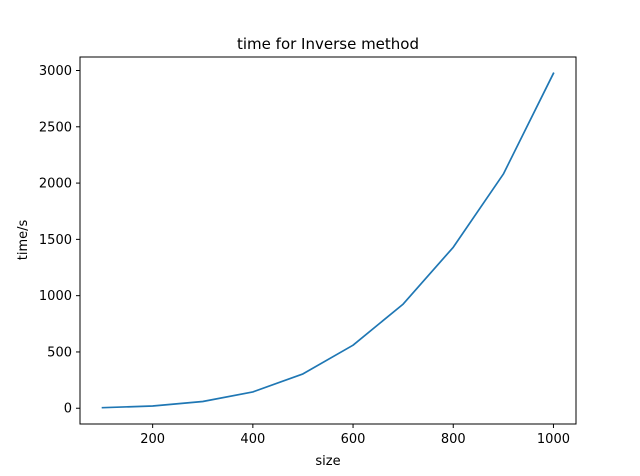  What do you see at coordinates (553, 439) in the screenshot?
I see `x-tick-label: 1000` at bounding box center [553, 439].